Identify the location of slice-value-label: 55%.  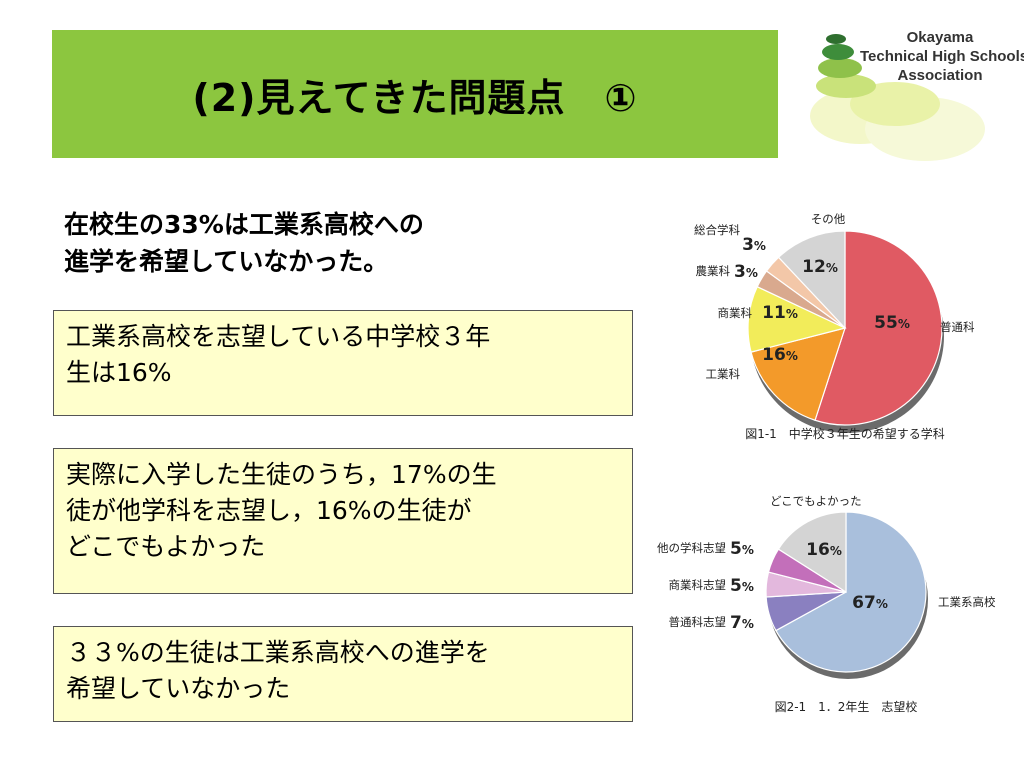
(892, 323).